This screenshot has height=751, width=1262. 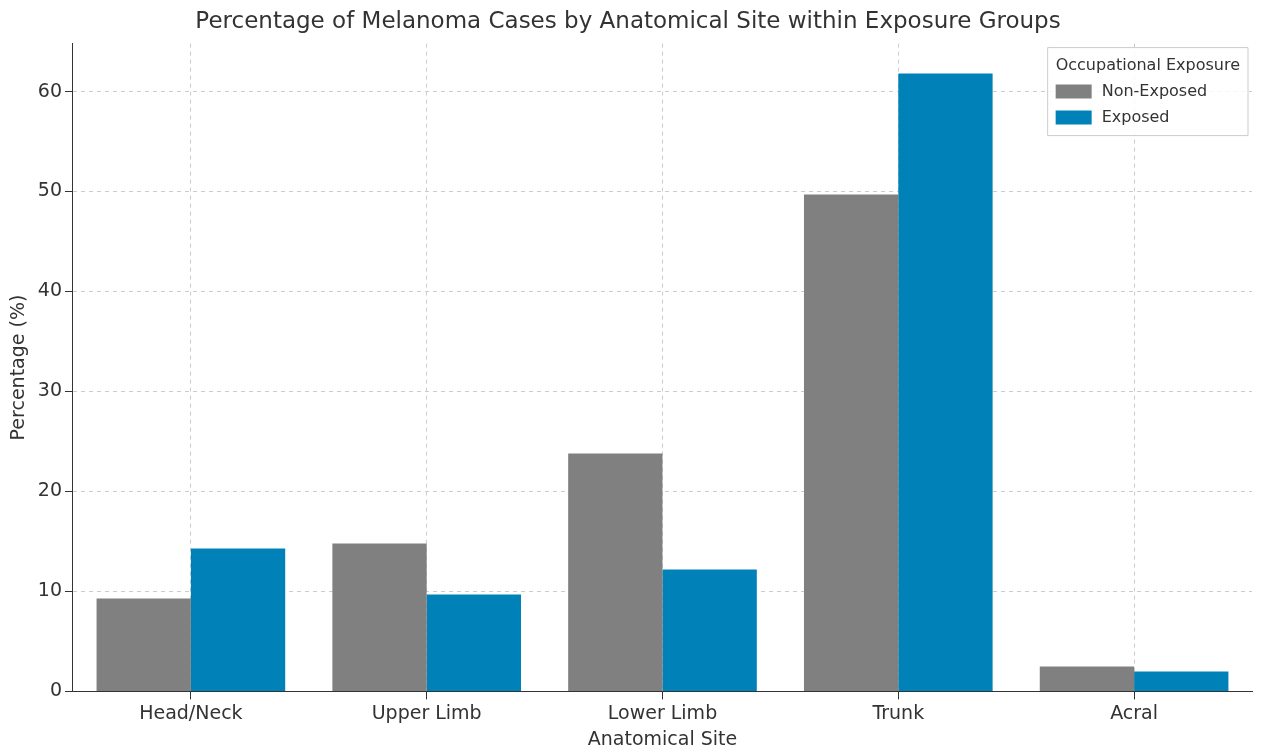 What do you see at coordinates (49, 589) in the screenshot?
I see `y-tick-label: 10` at bounding box center [49, 589].